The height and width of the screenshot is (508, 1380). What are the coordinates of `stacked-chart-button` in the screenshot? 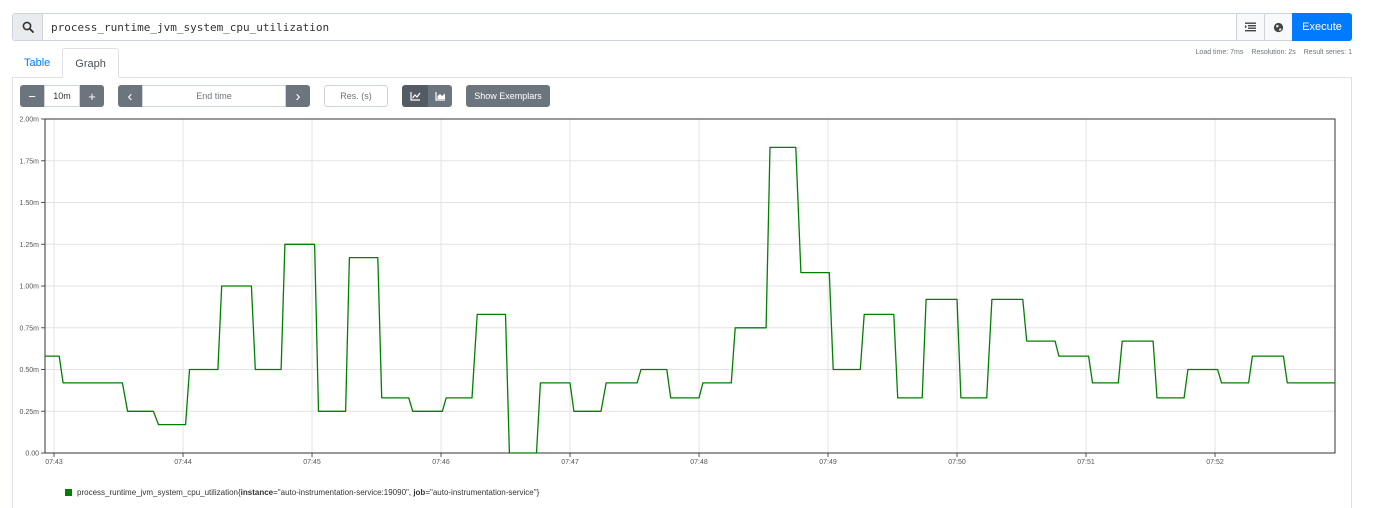 It's located at (440, 96).